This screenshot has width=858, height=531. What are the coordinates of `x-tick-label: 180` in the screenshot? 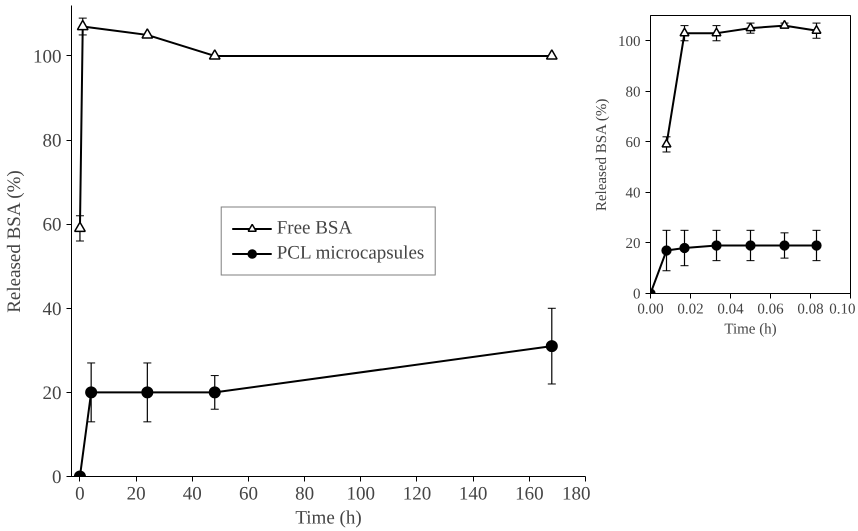 It's located at (576, 494).